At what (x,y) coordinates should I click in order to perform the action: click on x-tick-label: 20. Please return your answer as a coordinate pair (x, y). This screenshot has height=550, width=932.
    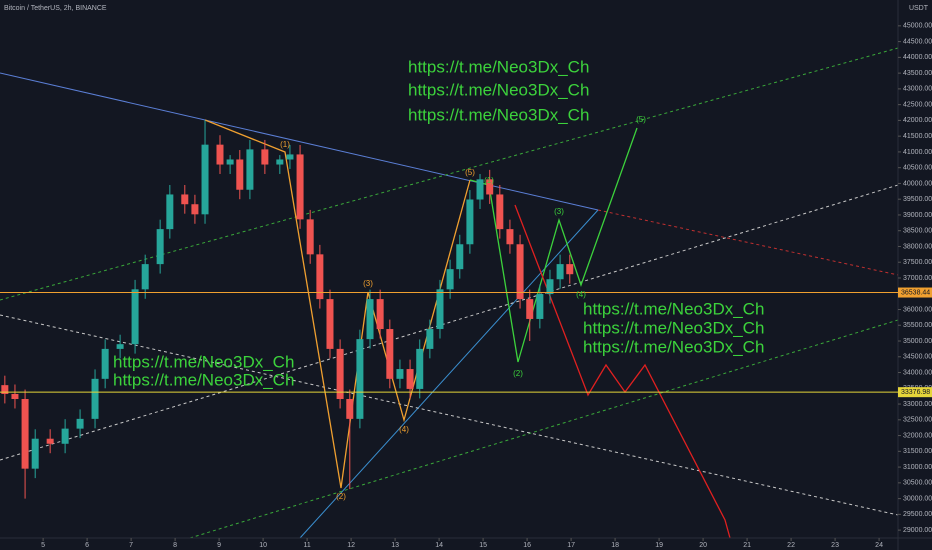
    Looking at the image, I should click on (703, 545).